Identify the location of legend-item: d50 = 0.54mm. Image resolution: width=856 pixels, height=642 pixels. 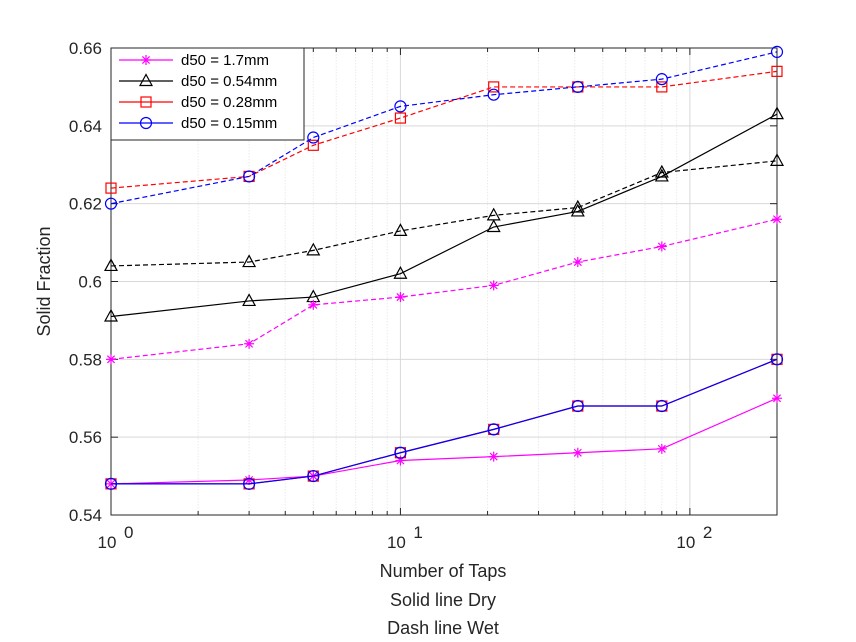
(198, 81).